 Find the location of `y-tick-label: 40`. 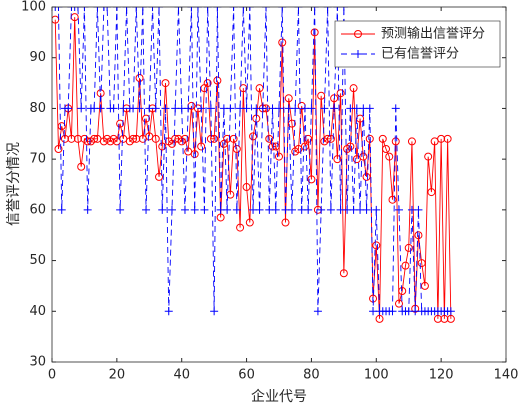

y-tick-label: 40 is located at coordinates (37, 311).